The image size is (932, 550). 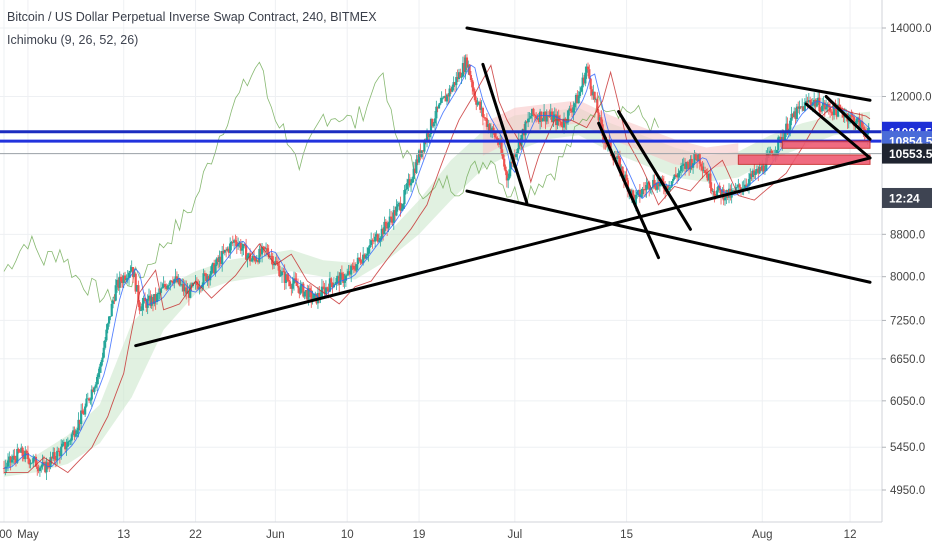 What do you see at coordinates (668, 64) in the screenshot?
I see `trendline-upper-resistance` at bounding box center [668, 64].